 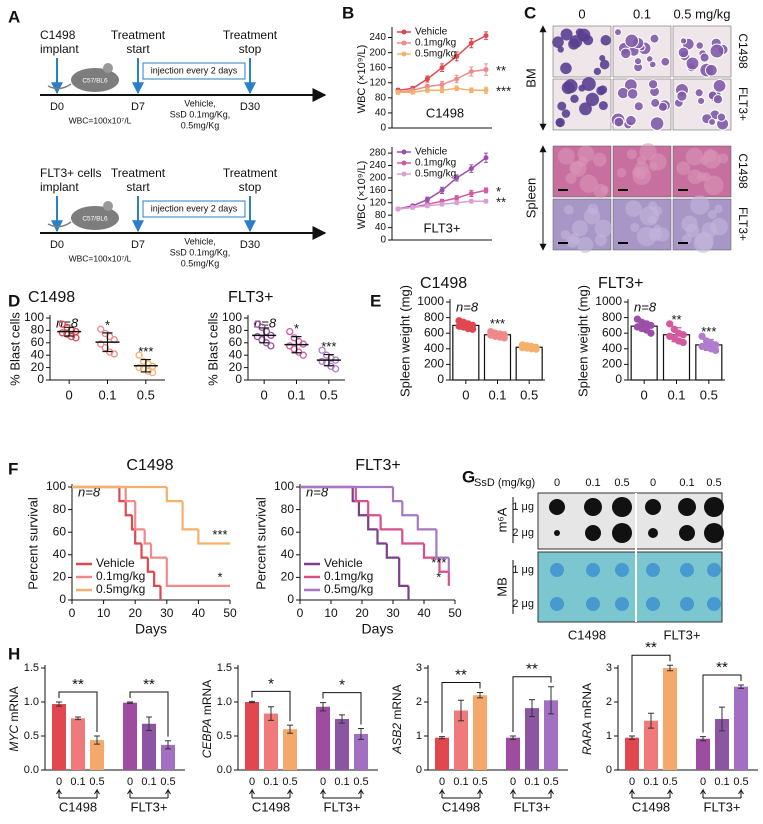 I want to click on y-tick-label: 1.0, so click(x=31, y=702).